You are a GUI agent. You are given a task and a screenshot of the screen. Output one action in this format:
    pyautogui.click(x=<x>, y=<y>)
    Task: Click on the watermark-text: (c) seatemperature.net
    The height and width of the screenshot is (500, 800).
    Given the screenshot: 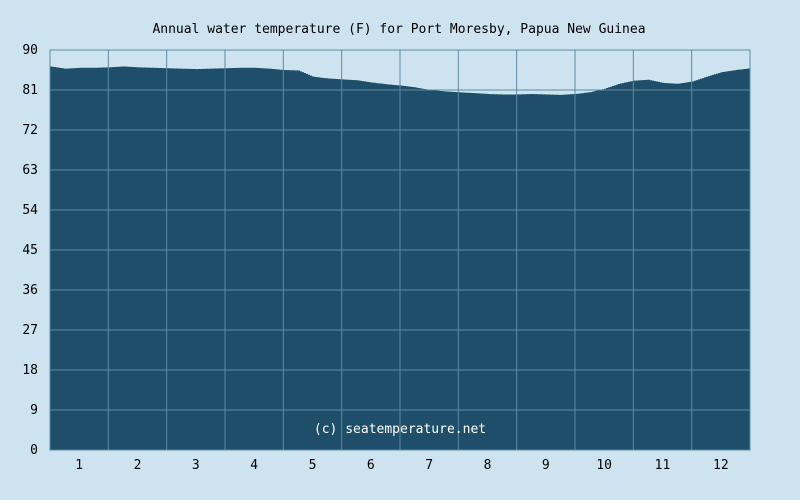 What is the action you would take?
    pyautogui.click(x=400, y=429)
    